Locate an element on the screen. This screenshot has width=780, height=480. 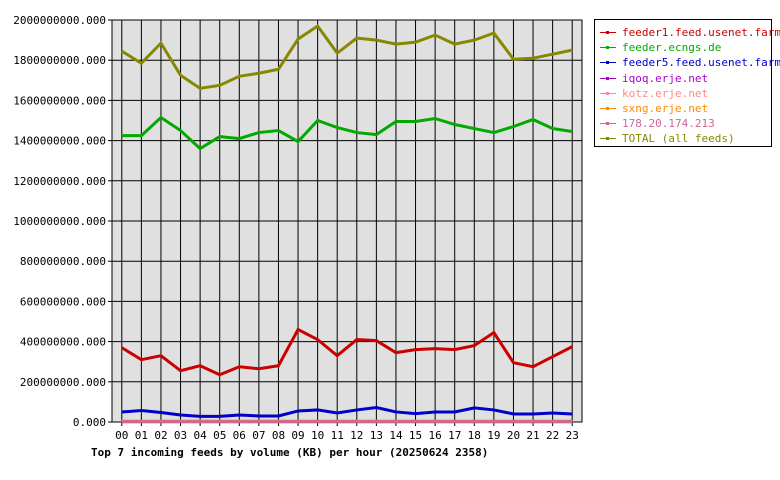
x-tick-label: 12 is located at coordinates (356, 435).